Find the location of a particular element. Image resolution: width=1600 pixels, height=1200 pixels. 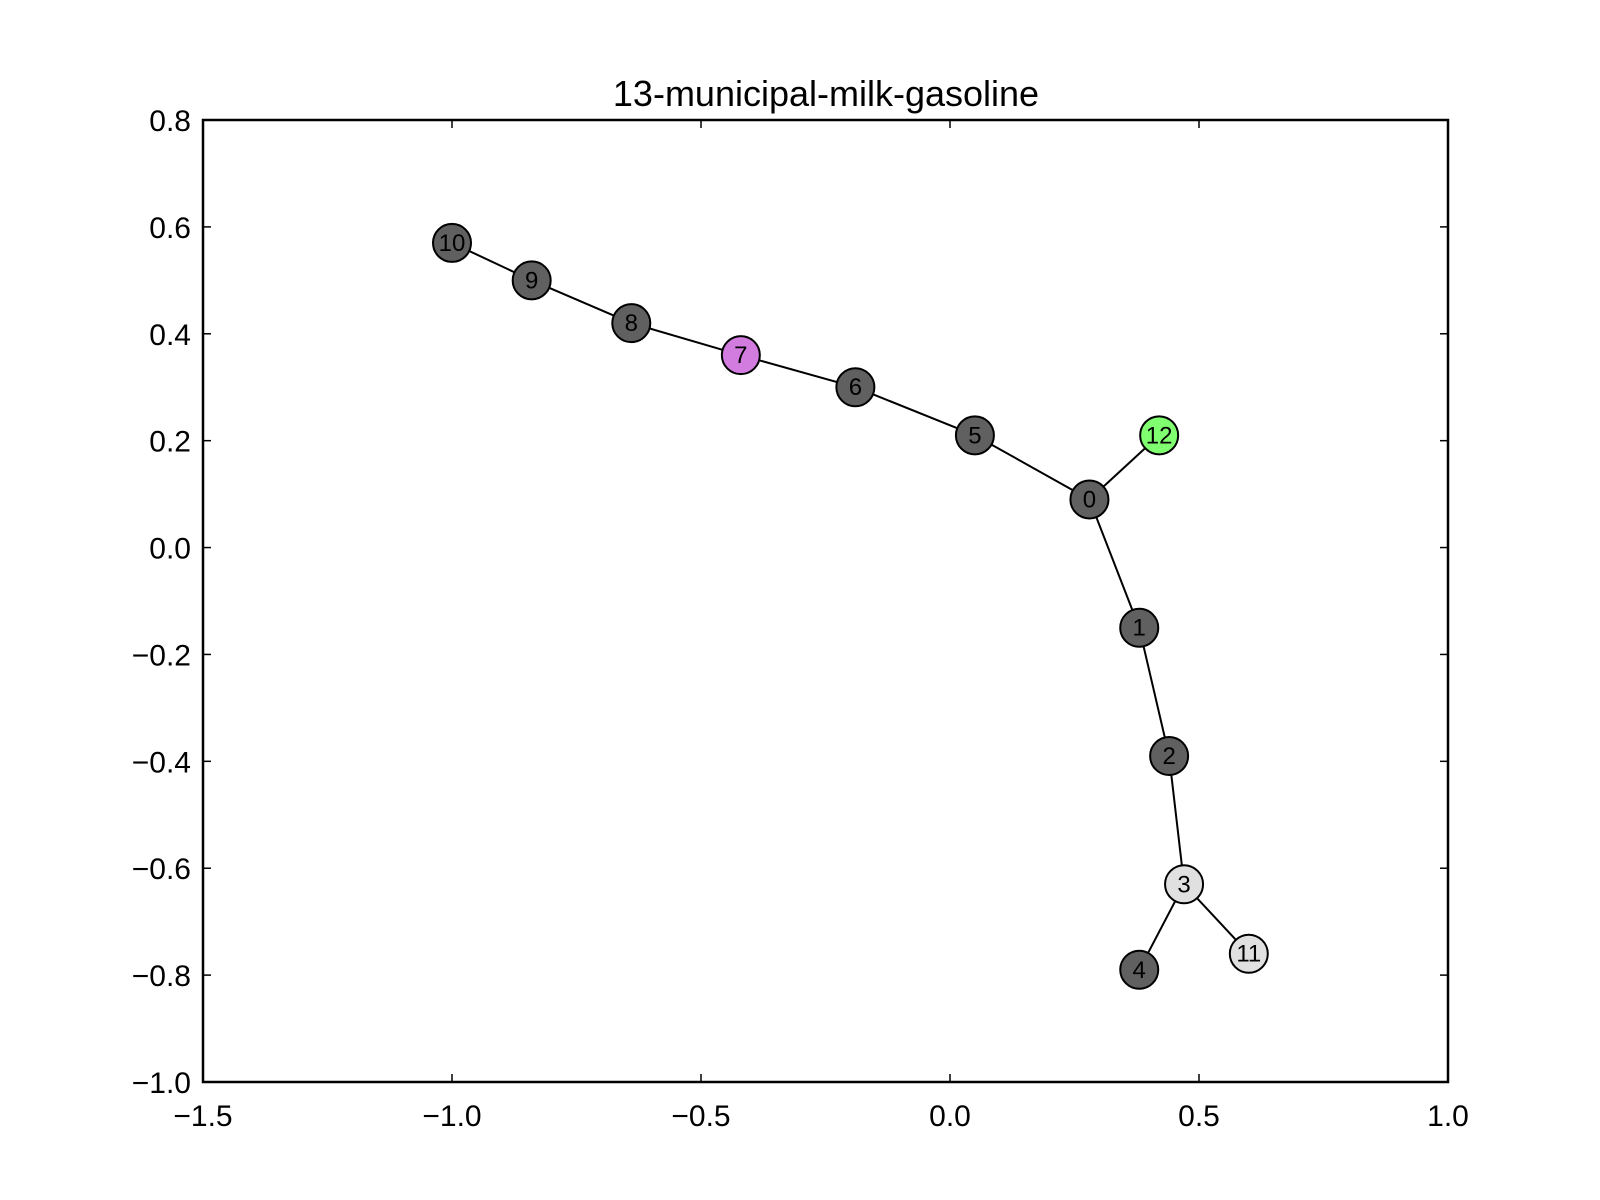

x-tick-label: 0.0 is located at coordinates (950, 1116).